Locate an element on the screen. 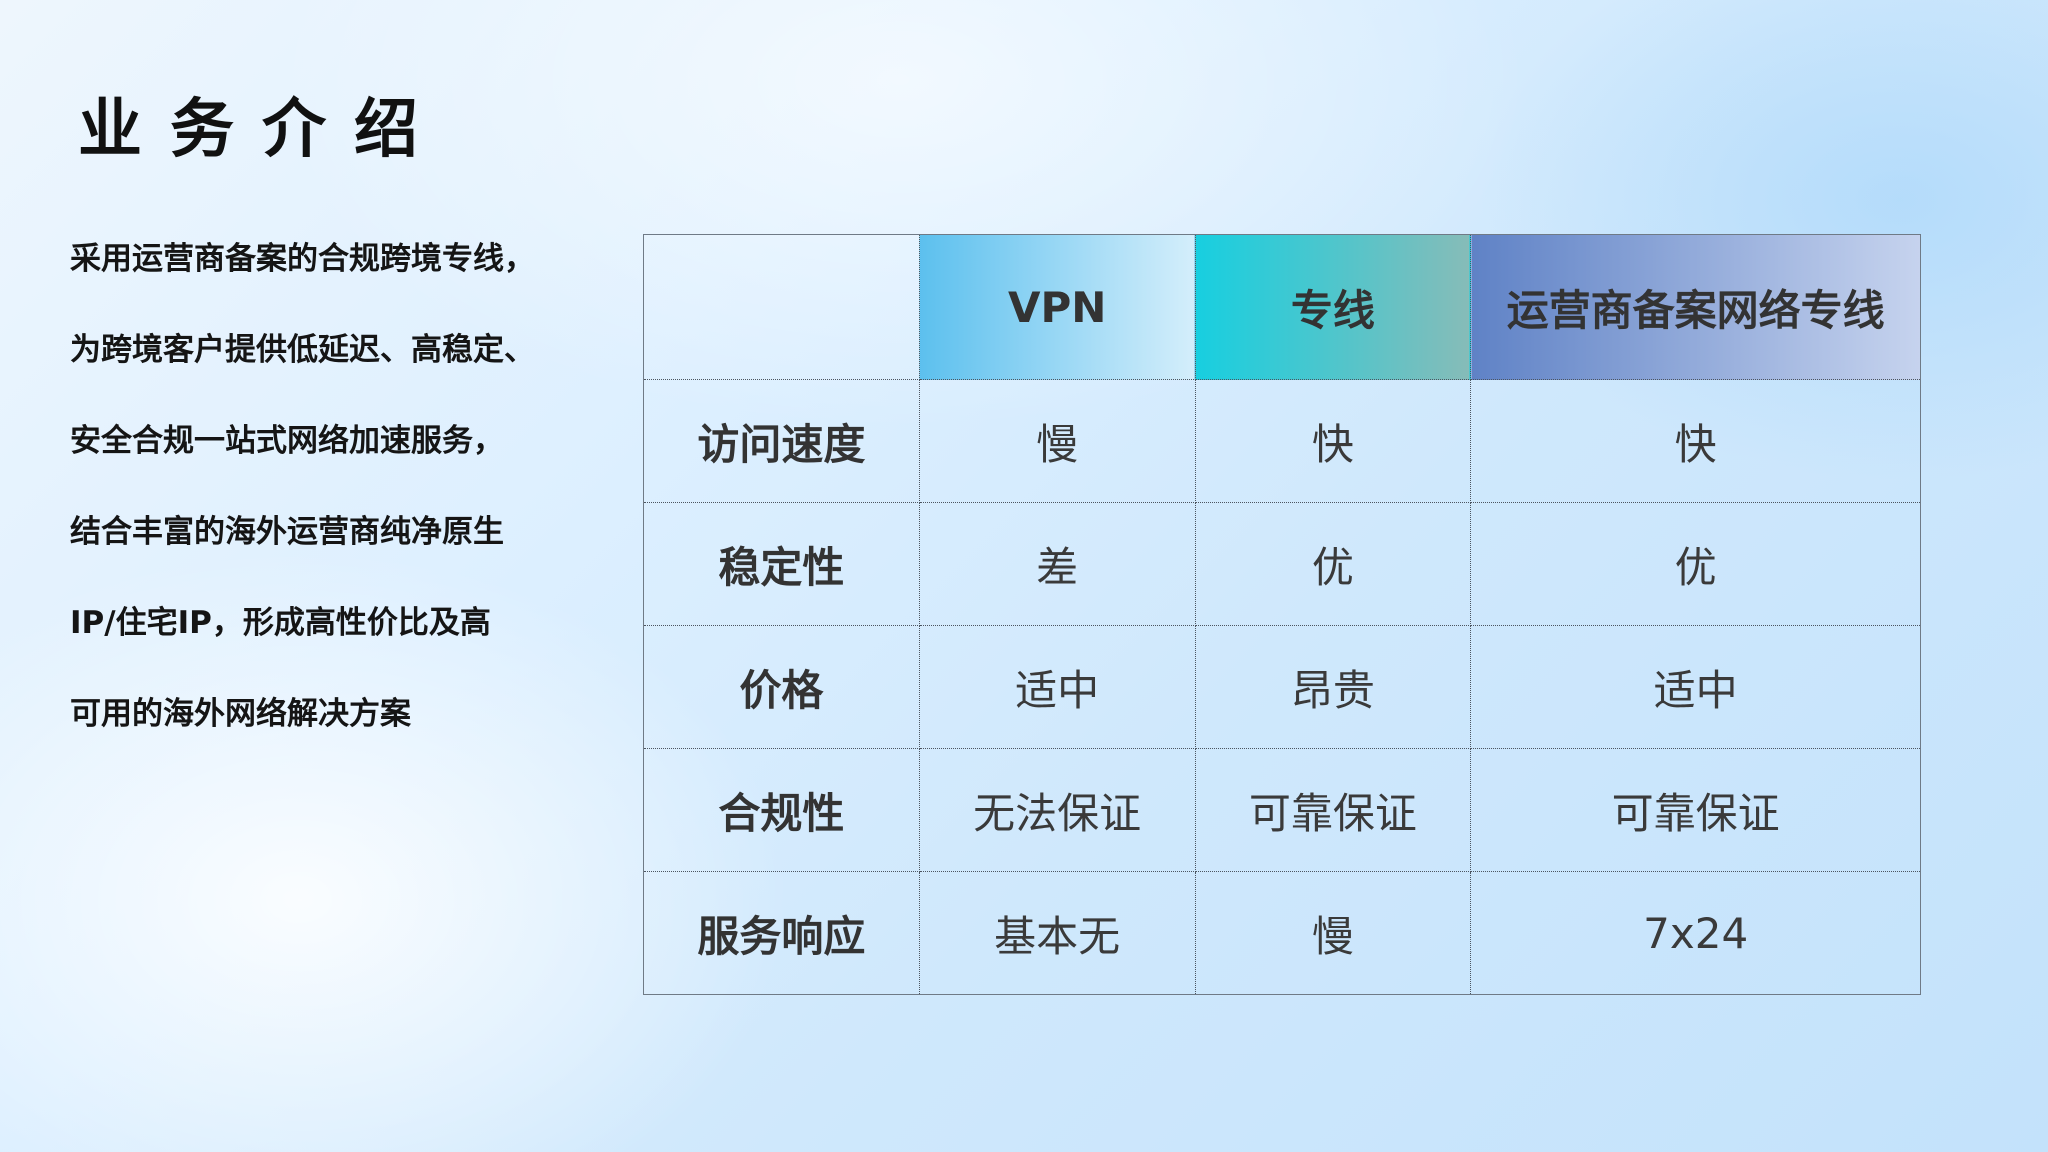 This screenshot has width=2048, height=1152. intro-line: 结合丰富的海外运营商纯净原生 is located at coordinates (287, 532).